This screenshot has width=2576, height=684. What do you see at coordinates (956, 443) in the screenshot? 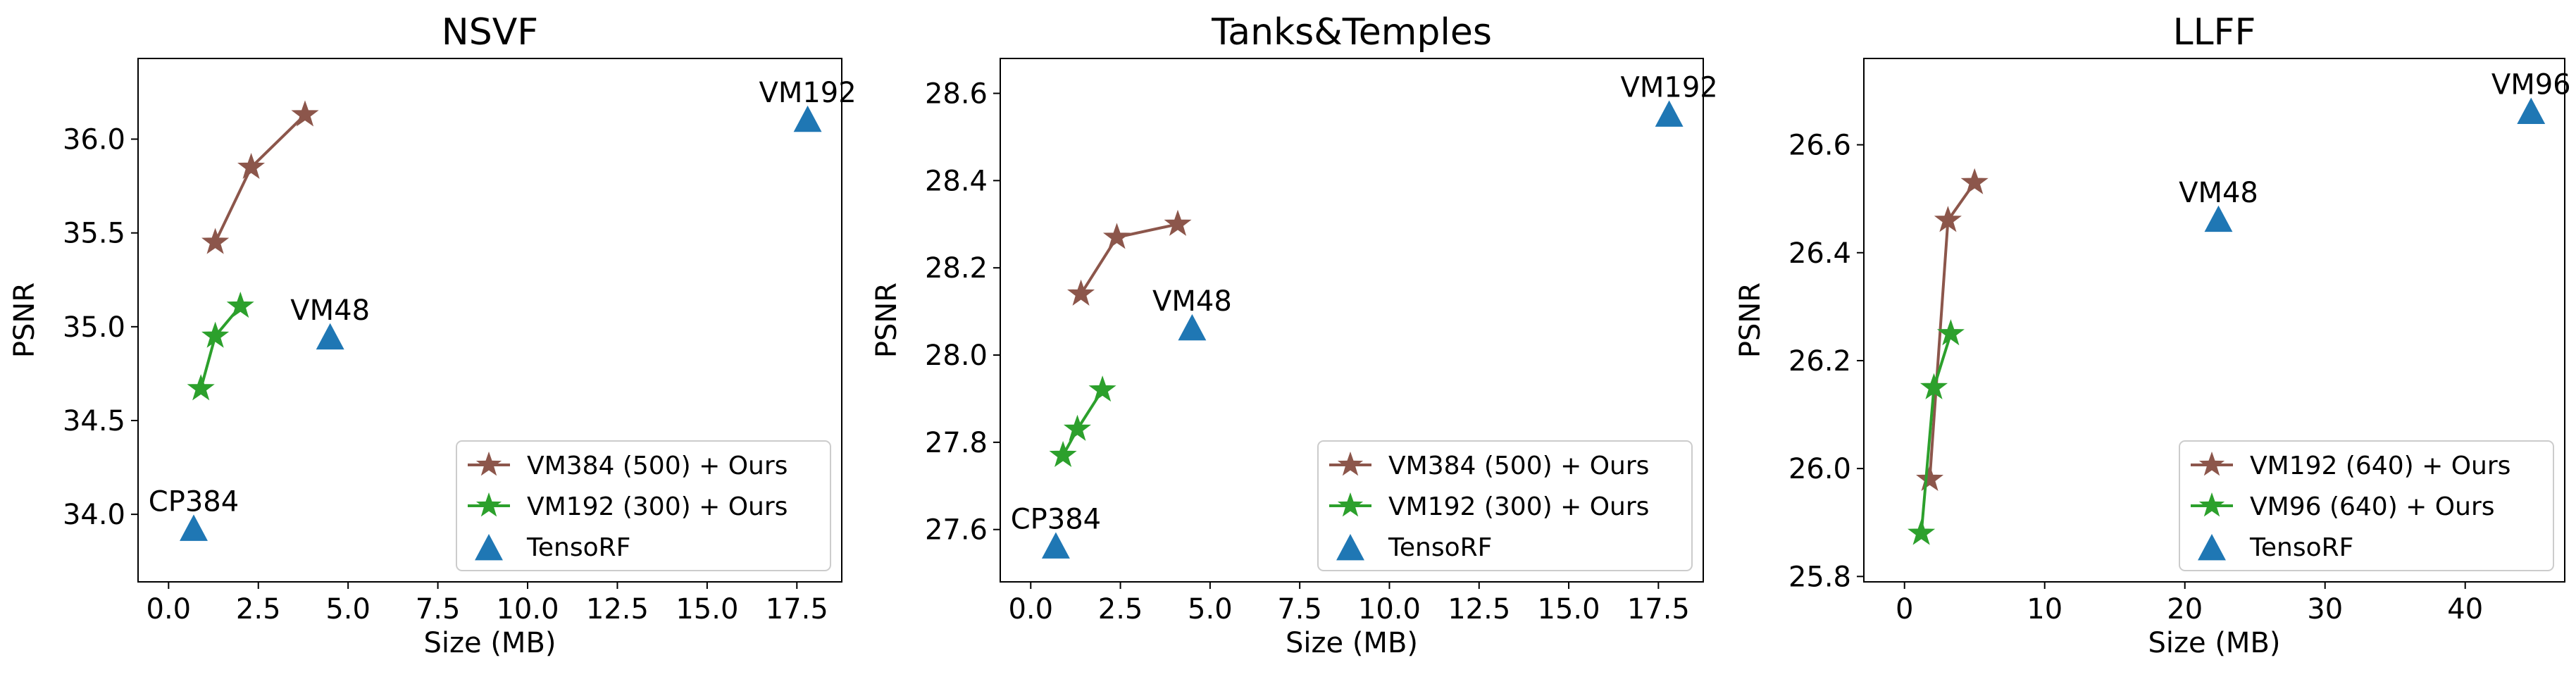
I see `y-tick-label: 27.8` at bounding box center [956, 443].